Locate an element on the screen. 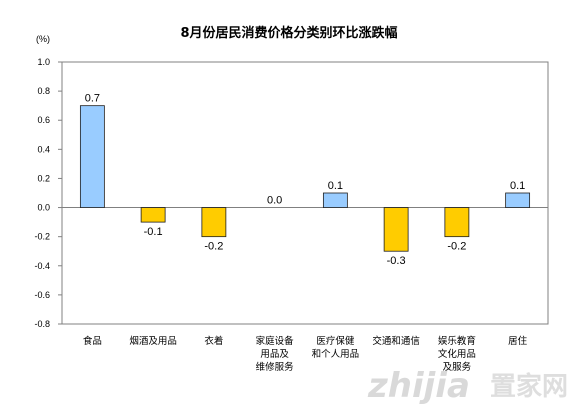 The height and width of the screenshot is (413, 578). category-label-6: 文化用品 is located at coordinates (457, 354).